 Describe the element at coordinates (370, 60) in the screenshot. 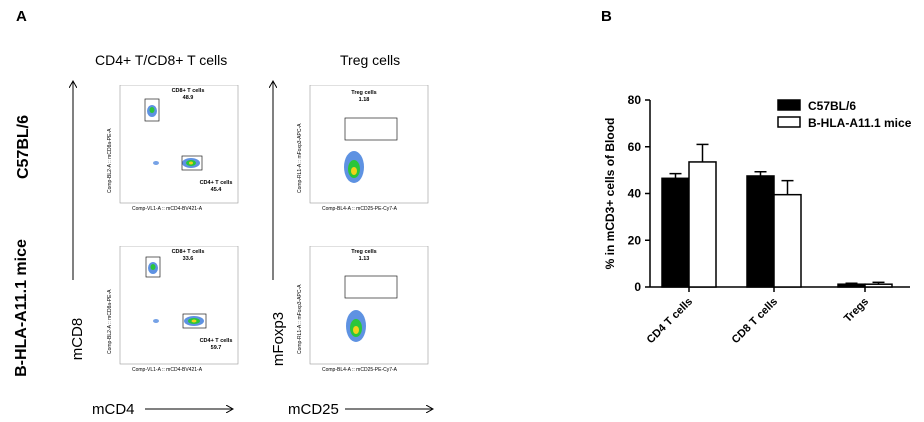

I see `col-title-treg: Treg cells` at that location.